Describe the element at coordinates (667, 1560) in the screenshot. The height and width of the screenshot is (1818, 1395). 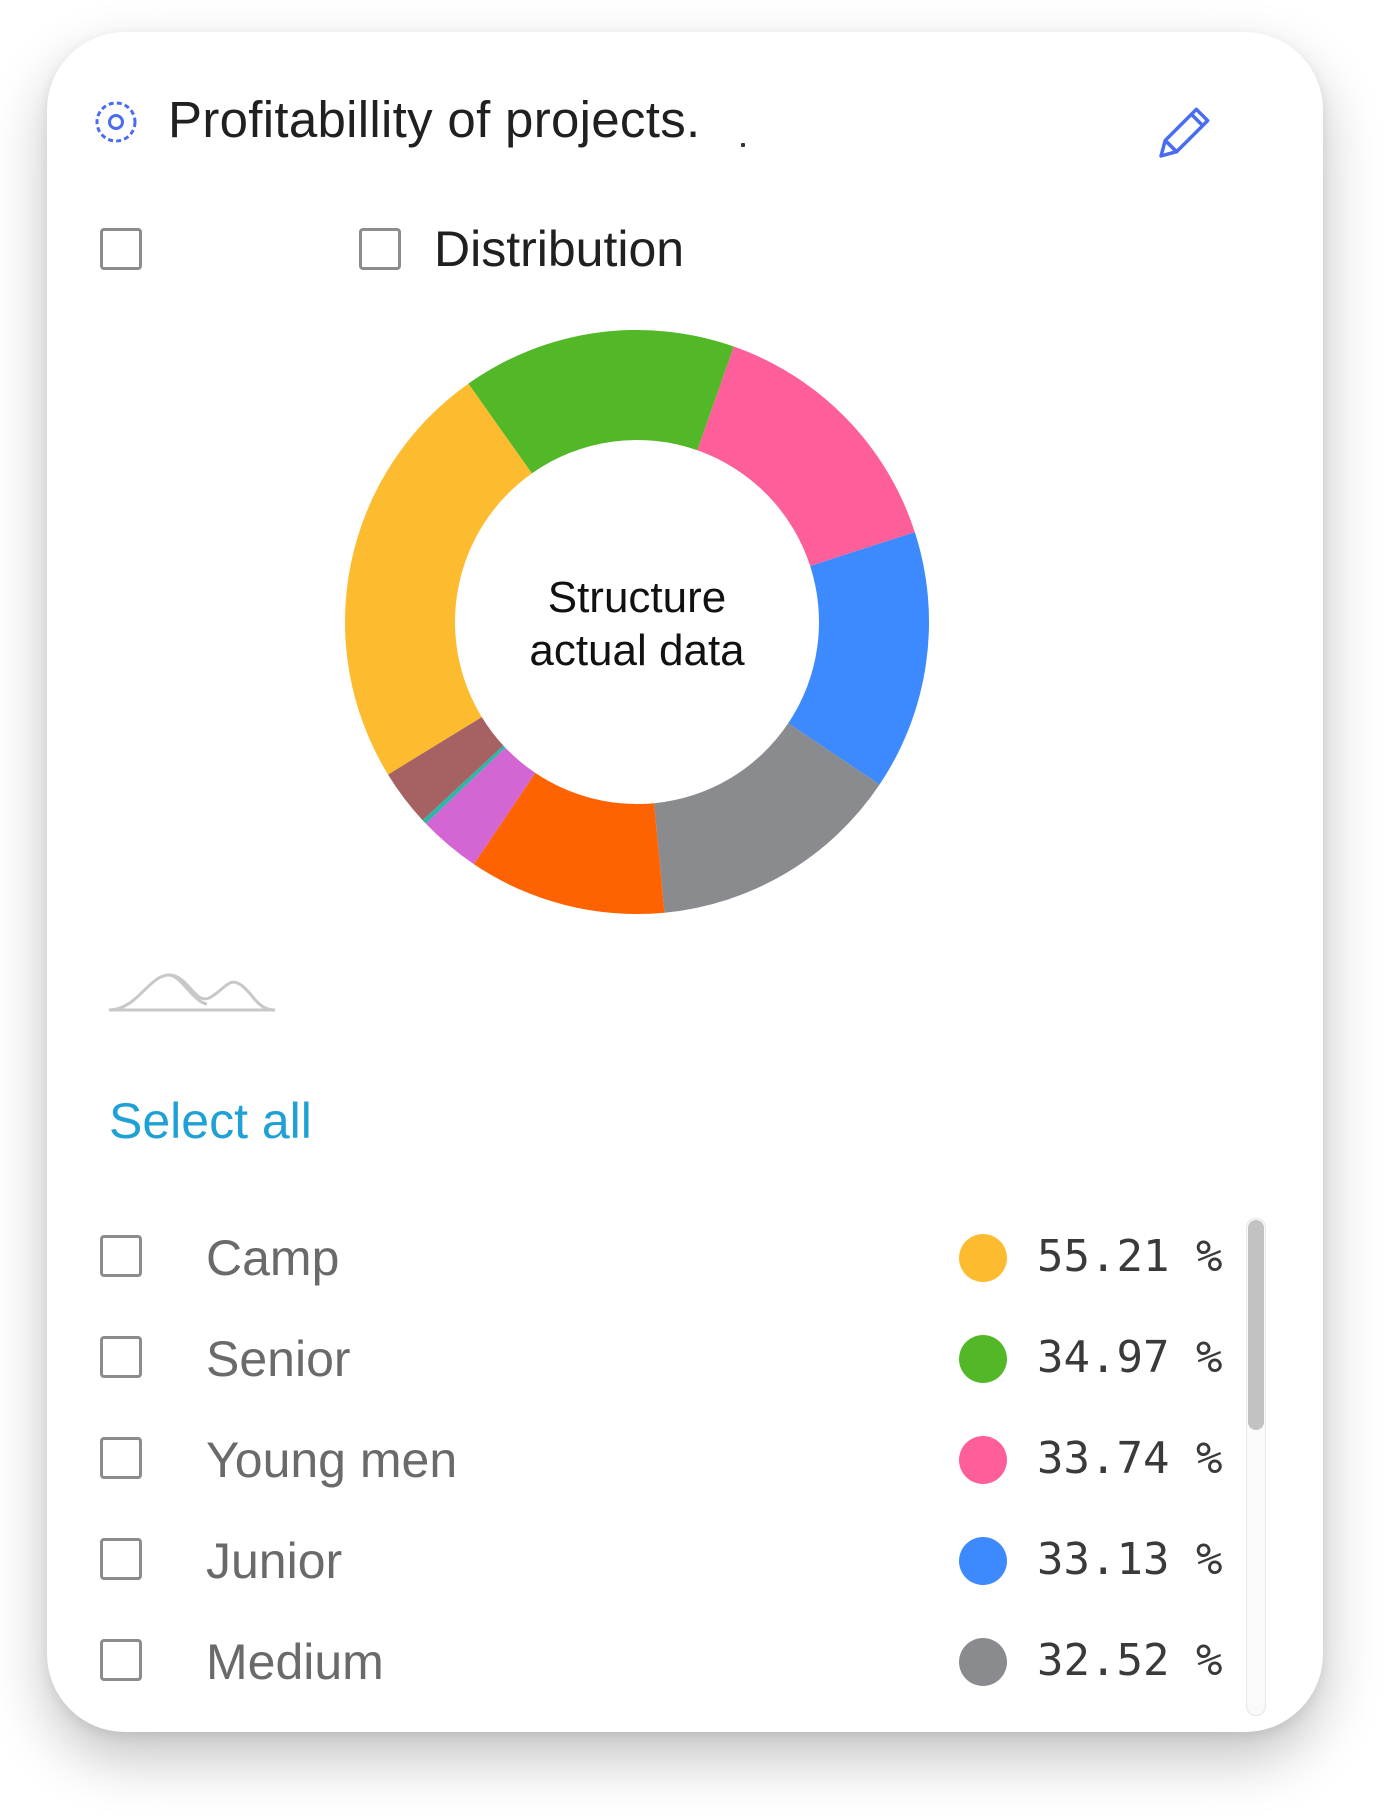
I see `legend-item: Junior 33.13 %` at that location.